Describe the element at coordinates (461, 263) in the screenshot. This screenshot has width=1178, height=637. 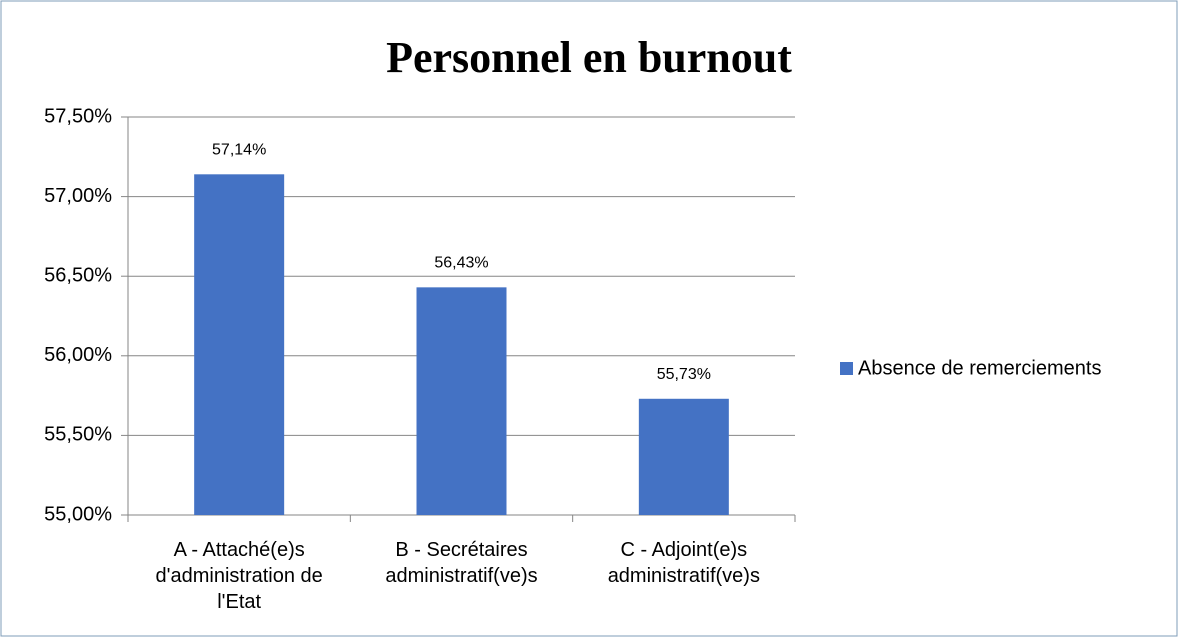
I see `data-label: 56,43%` at that location.